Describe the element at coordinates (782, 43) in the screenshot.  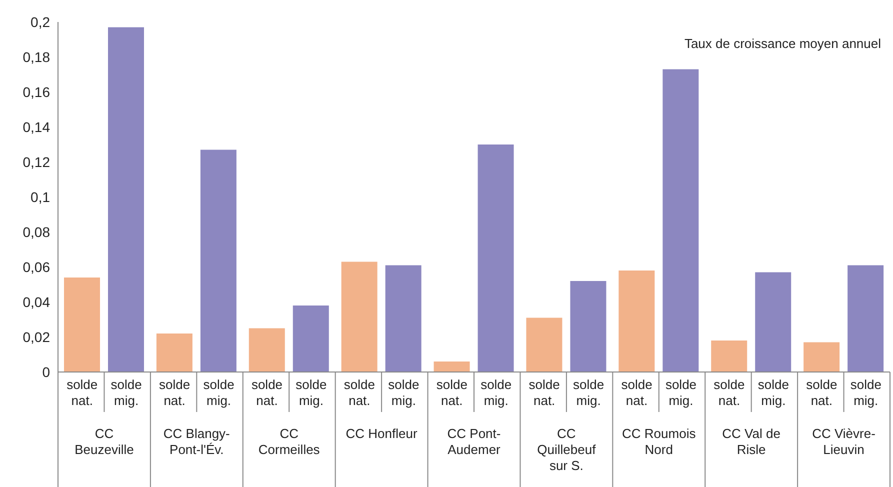
I see `text: Taux de croissance moyen annuel` at that location.